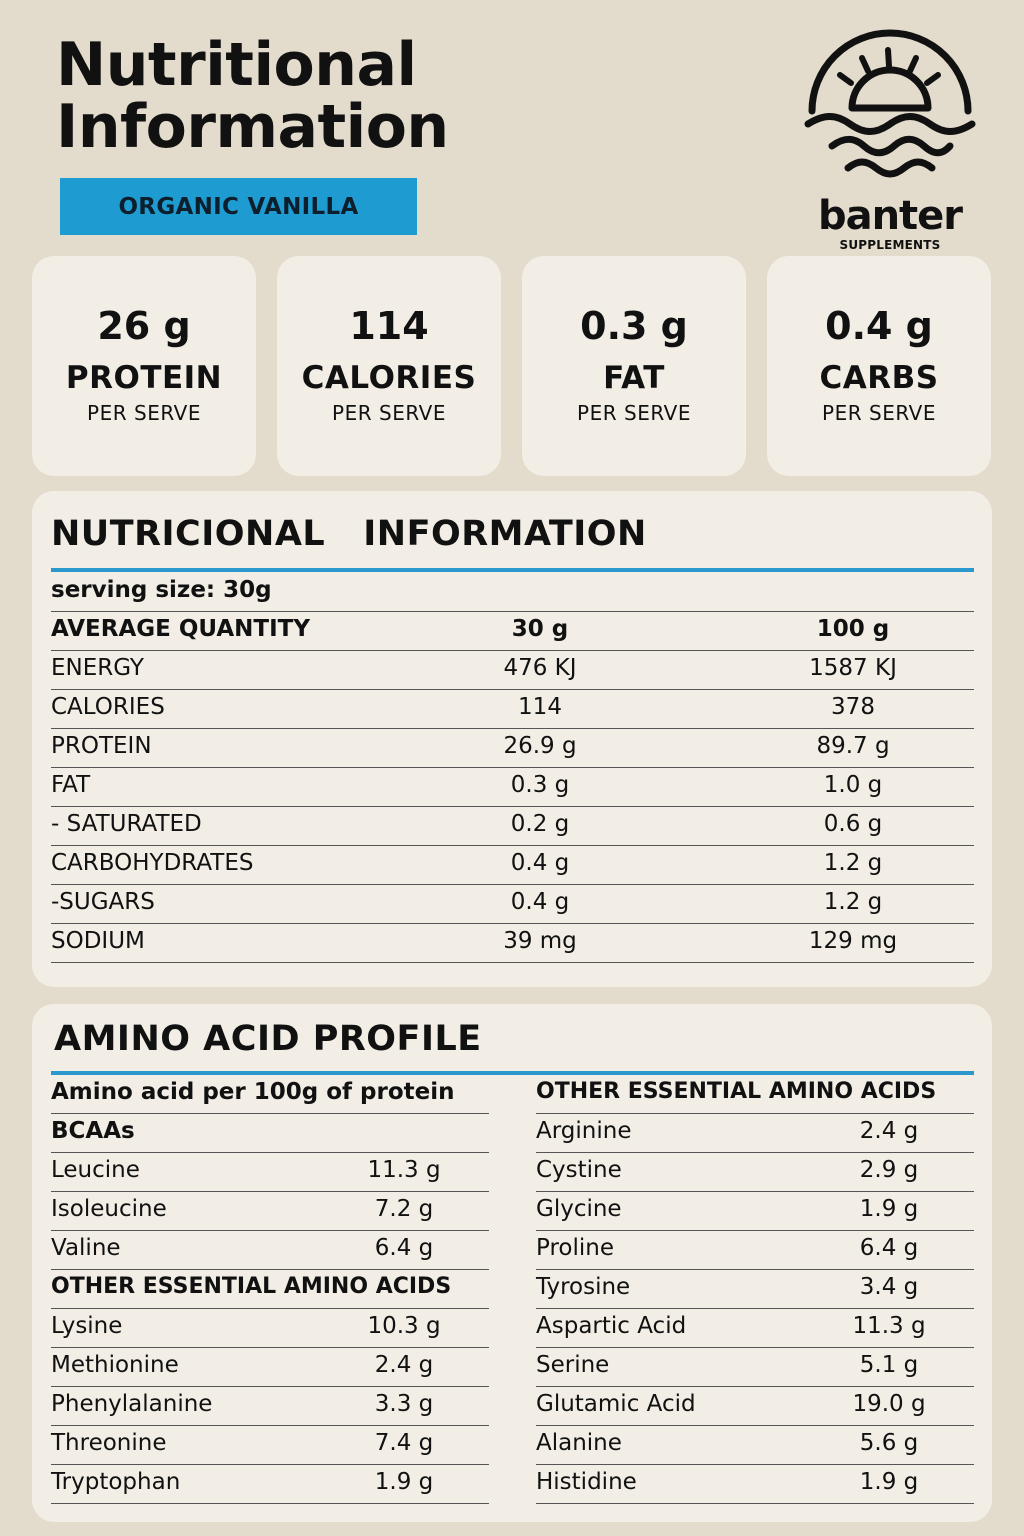 This screenshot has width=1024, height=1536. What do you see at coordinates (540, 707) in the screenshot?
I see `row-value-30g: 114` at bounding box center [540, 707].